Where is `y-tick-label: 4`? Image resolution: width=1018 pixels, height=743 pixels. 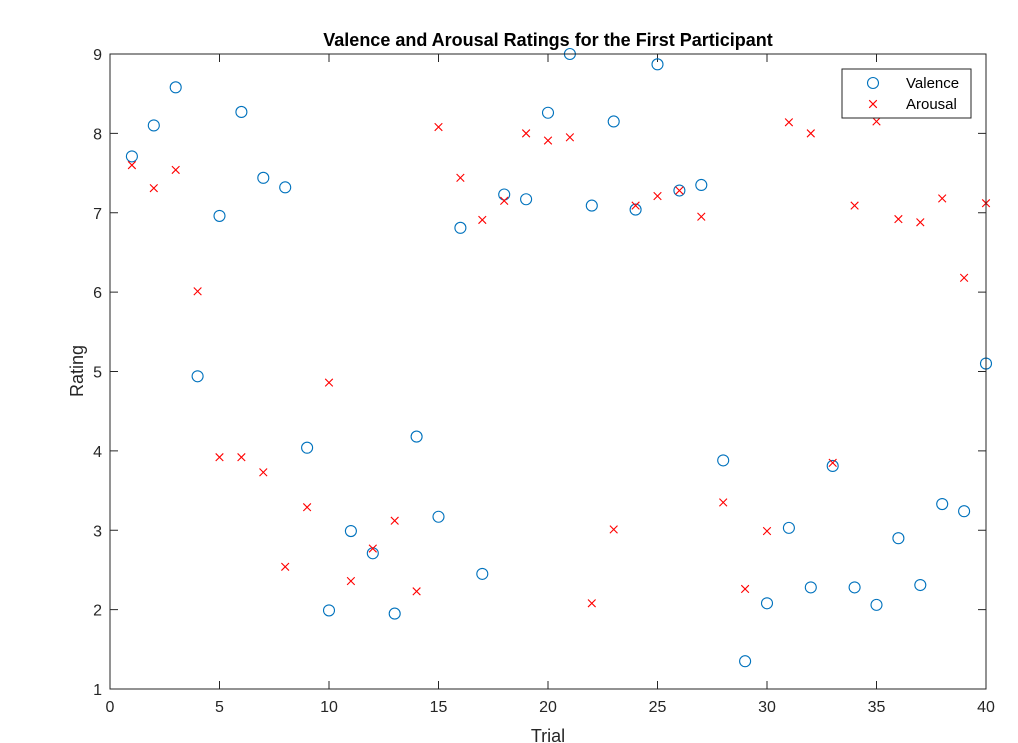 y-tick-label: 4 is located at coordinates (97, 452).